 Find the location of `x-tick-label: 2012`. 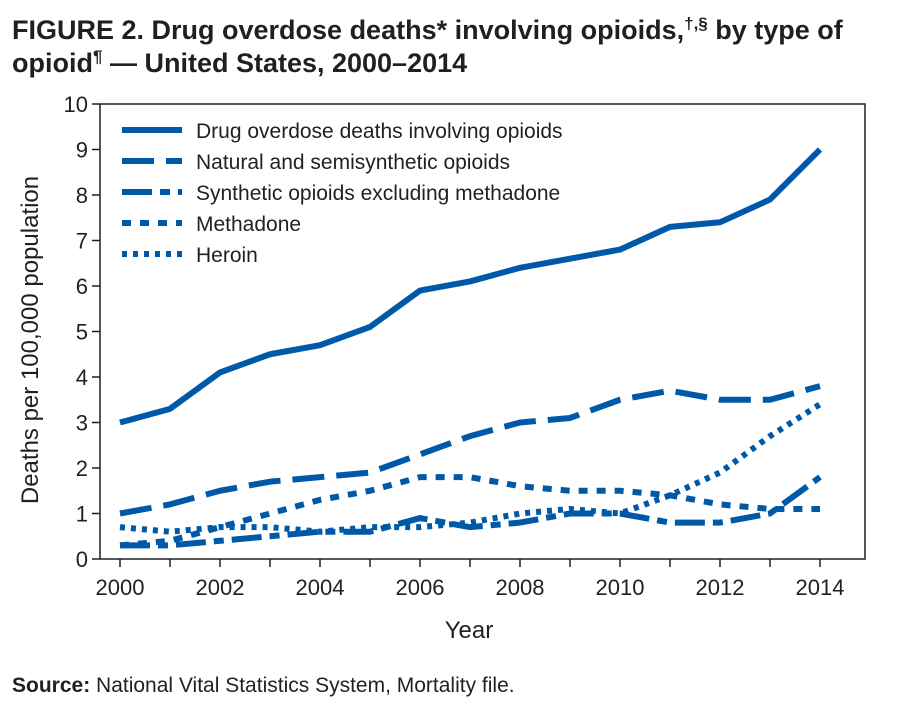

x-tick-label: 2012 is located at coordinates (720, 587).